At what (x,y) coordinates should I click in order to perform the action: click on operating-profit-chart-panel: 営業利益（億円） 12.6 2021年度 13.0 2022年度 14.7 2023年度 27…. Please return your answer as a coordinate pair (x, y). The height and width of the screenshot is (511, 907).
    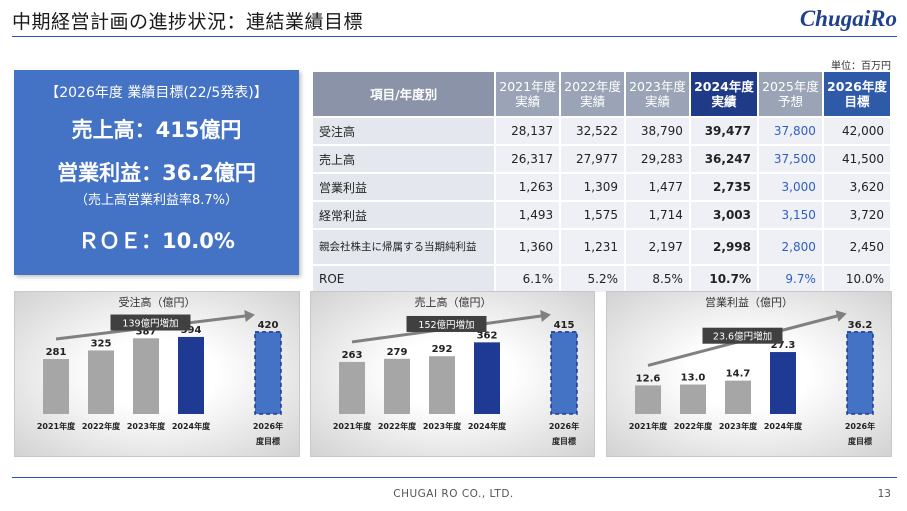
    Looking at the image, I should click on (749, 374).